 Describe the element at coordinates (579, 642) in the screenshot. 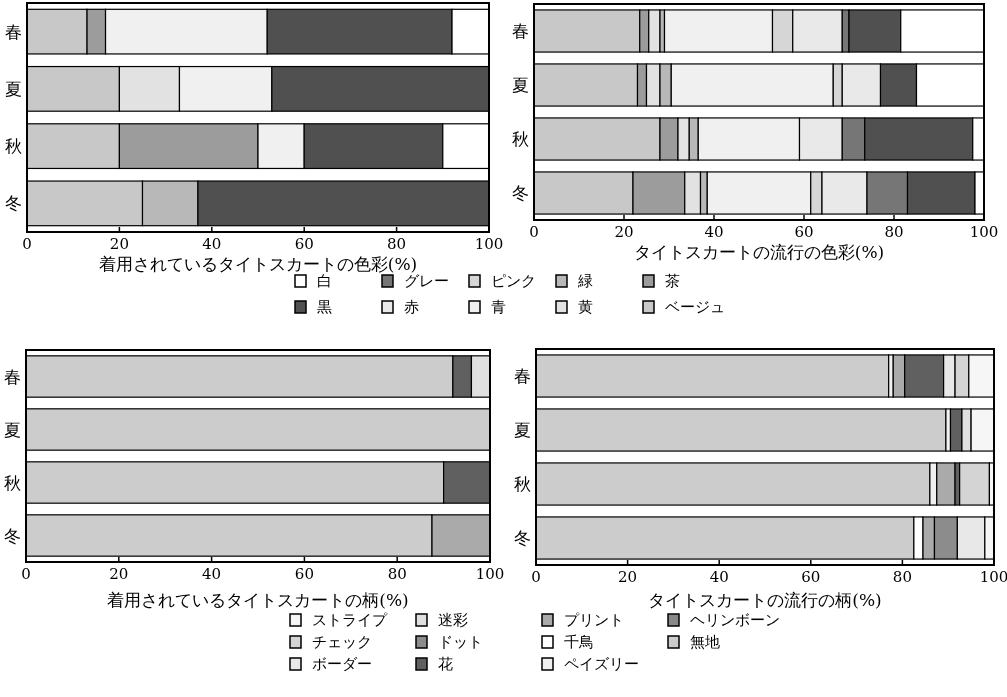

I see `legend-label: 千鳥` at that location.